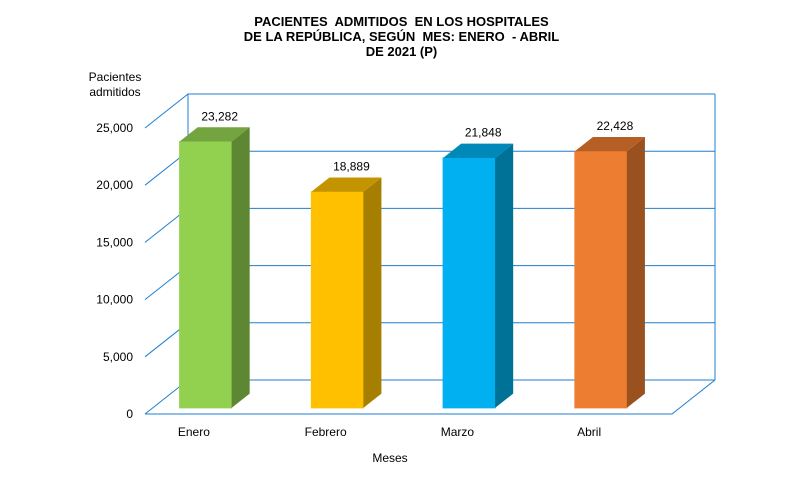  I want to click on bar-side-marzo, so click(504, 275).